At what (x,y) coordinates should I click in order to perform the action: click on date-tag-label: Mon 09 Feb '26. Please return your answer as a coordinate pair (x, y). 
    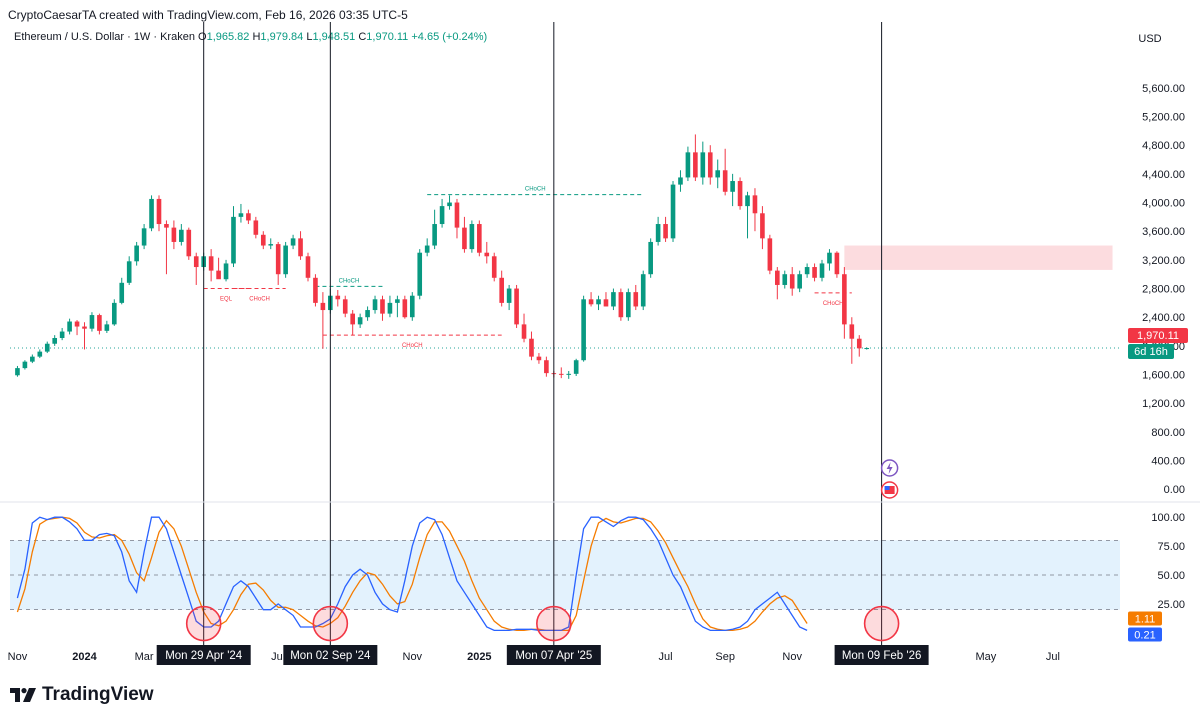
    Looking at the image, I should click on (882, 656).